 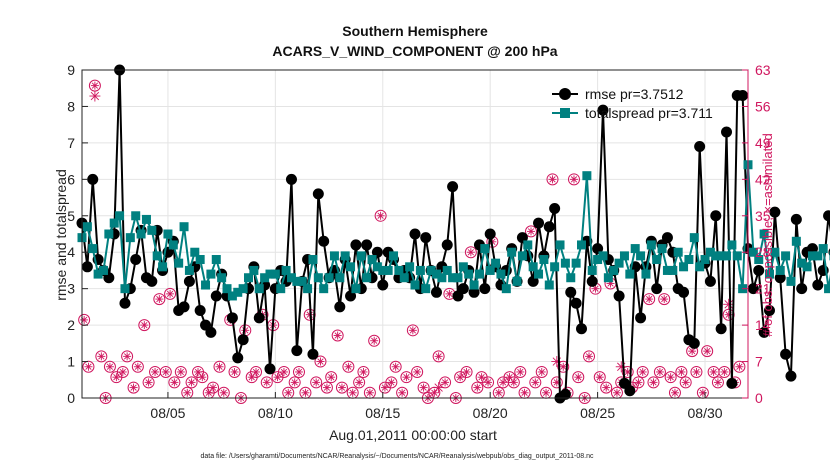 What do you see at coordinates (71, 106) in the screenshot?
I see `y-tick-label: 8` at bounding box center [71, 106].